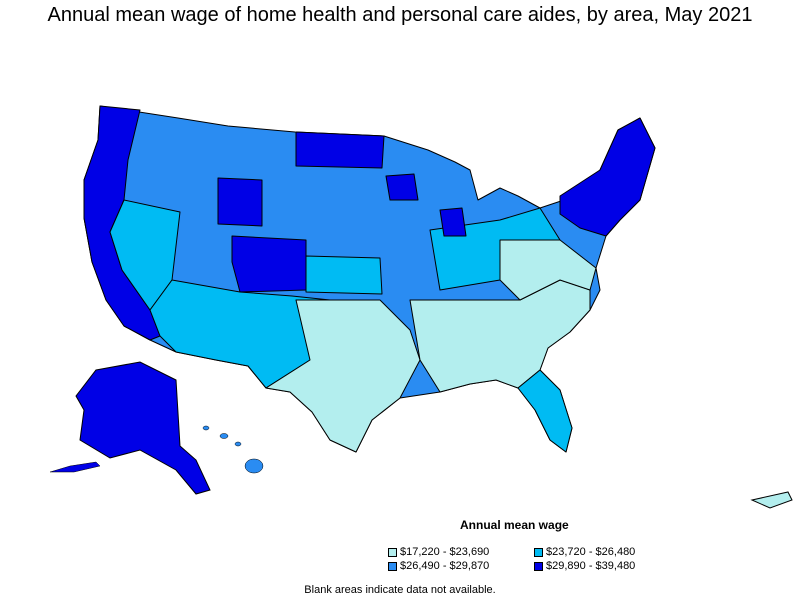 The image size is (800, 600). What do you see at coordinates (344, 275) in the screenshot?
I see `region-kansas` at bounding box center [344, 275].